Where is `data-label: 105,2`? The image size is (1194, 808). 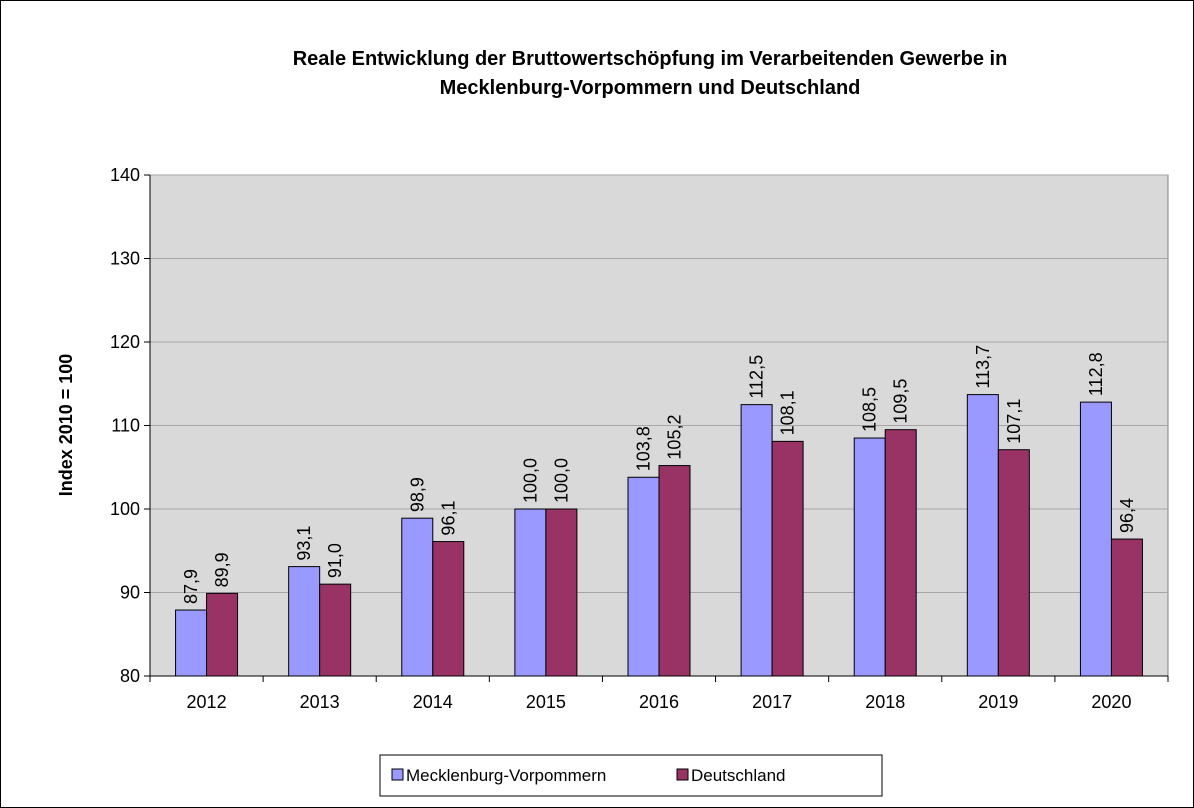 data-label: 105,2 is located at coordinates (675, 437).